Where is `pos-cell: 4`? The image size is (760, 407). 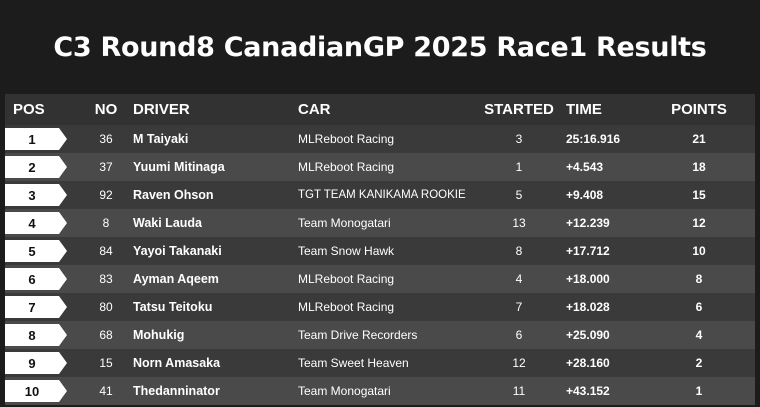 pos-cell: 4 is located at coordinates (42, 223).